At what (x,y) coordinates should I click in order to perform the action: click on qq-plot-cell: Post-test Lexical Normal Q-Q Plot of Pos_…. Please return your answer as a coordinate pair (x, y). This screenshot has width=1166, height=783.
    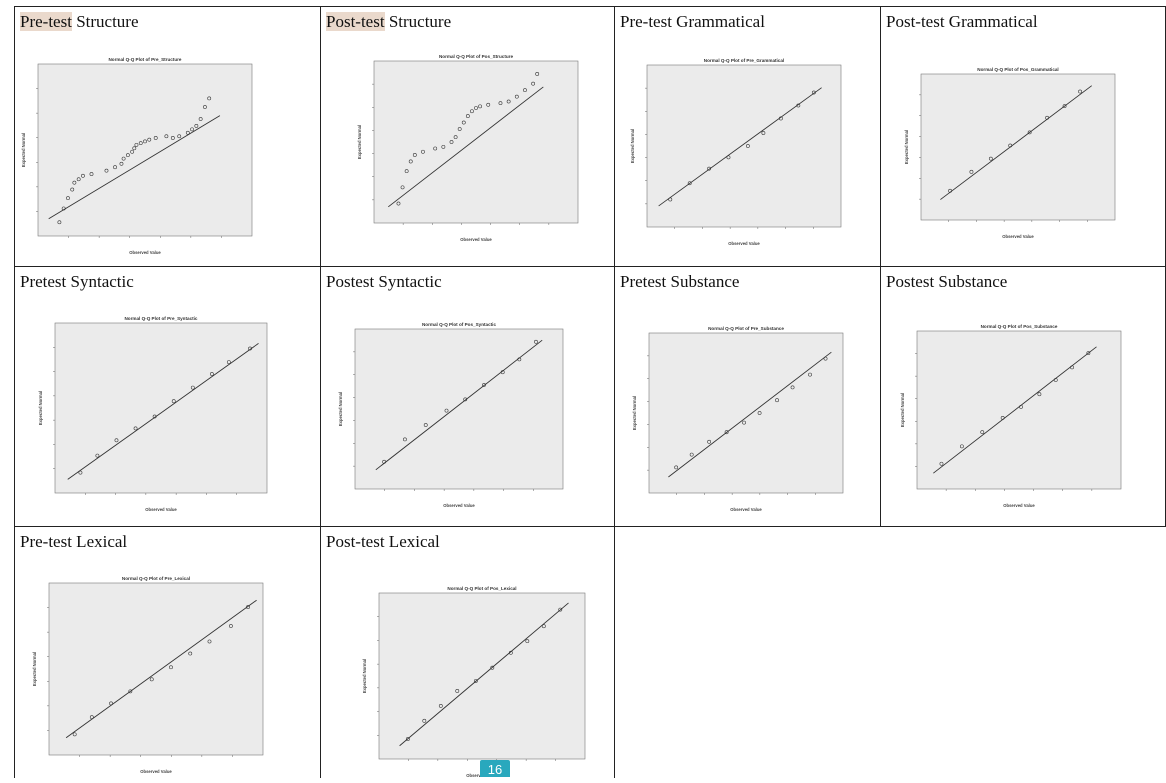
    Looking at the image, I should click on (467, 652).